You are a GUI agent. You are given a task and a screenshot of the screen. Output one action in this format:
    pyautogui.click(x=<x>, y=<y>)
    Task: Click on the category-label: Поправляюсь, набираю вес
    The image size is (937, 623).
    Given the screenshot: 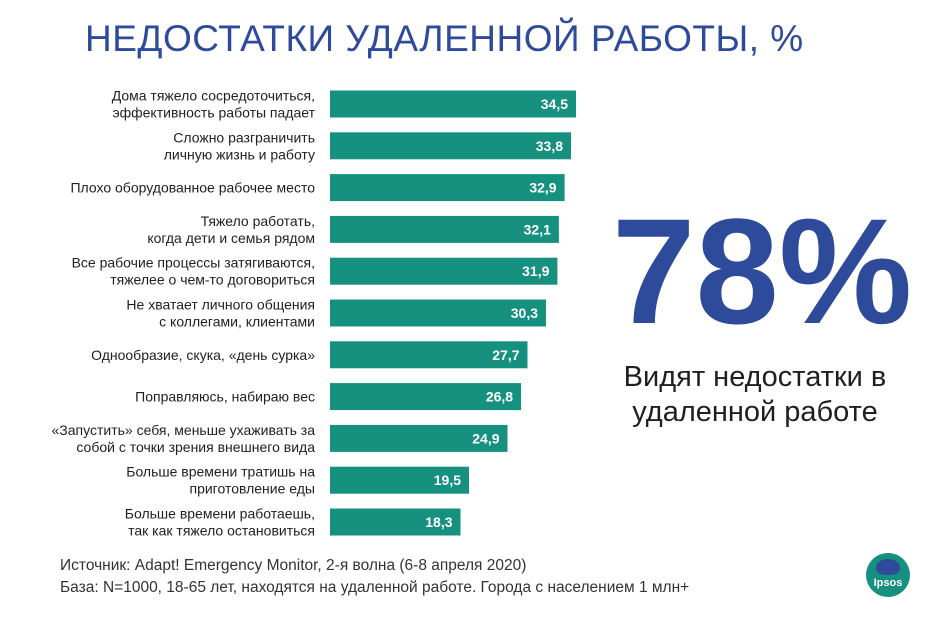 What is the action you would take?
    pyautogui.click(x=225, y=397)
    